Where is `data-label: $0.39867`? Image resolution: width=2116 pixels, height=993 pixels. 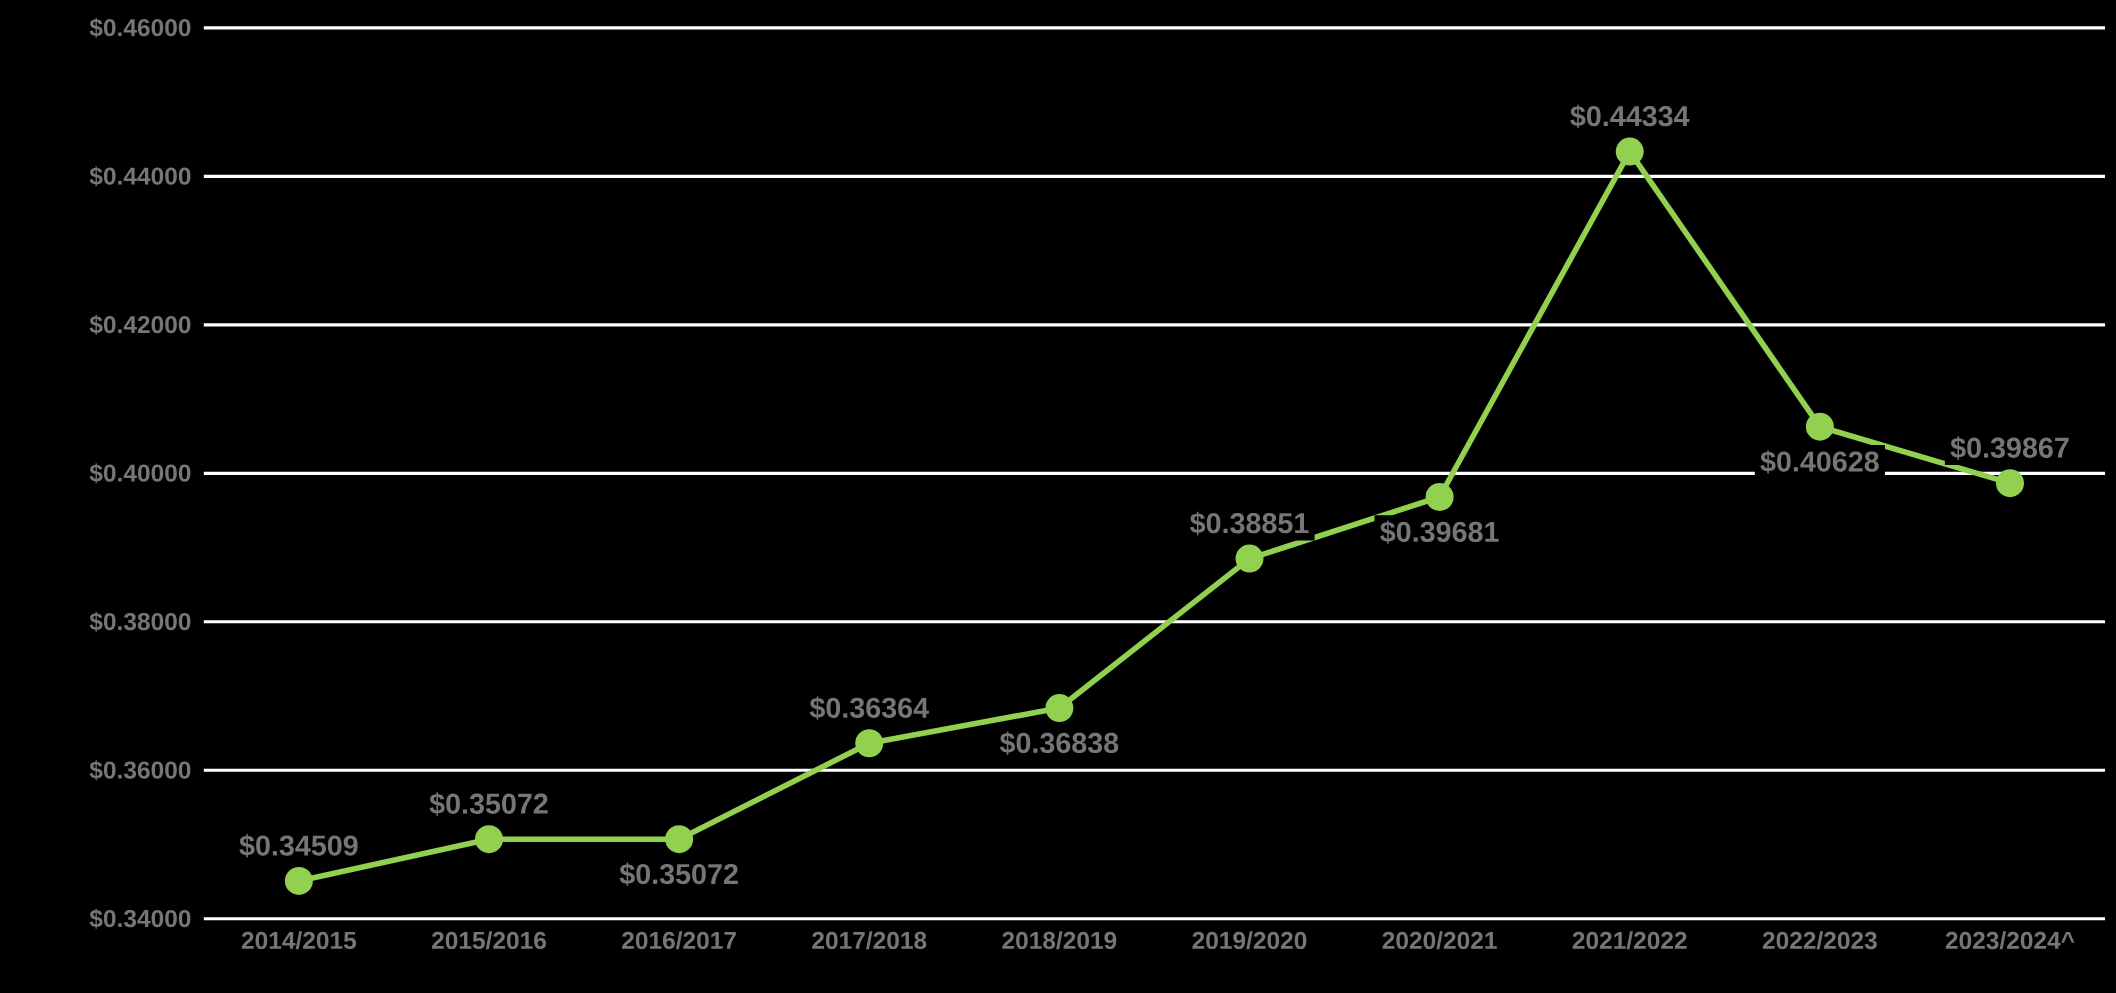
data-label: $0.39867 is located at coordinates (2009, 448).